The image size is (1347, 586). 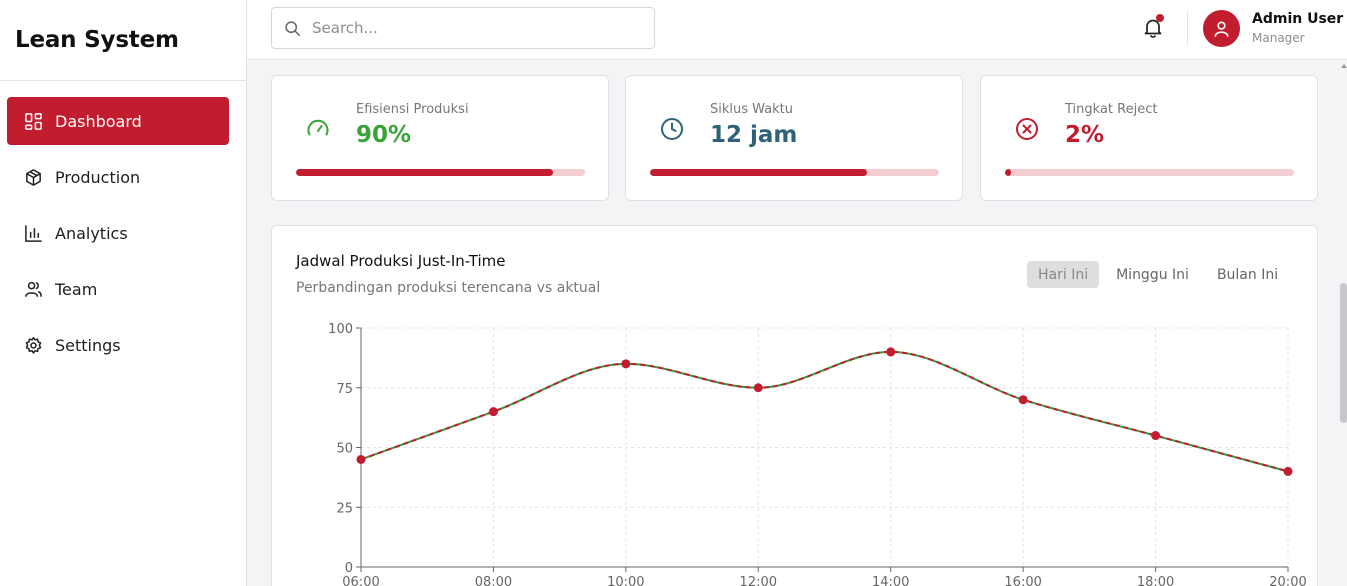 What do you see at coordinates (318, 127) in the screenshot?
I see `gauge-icon` at bounding box center [318, 127].